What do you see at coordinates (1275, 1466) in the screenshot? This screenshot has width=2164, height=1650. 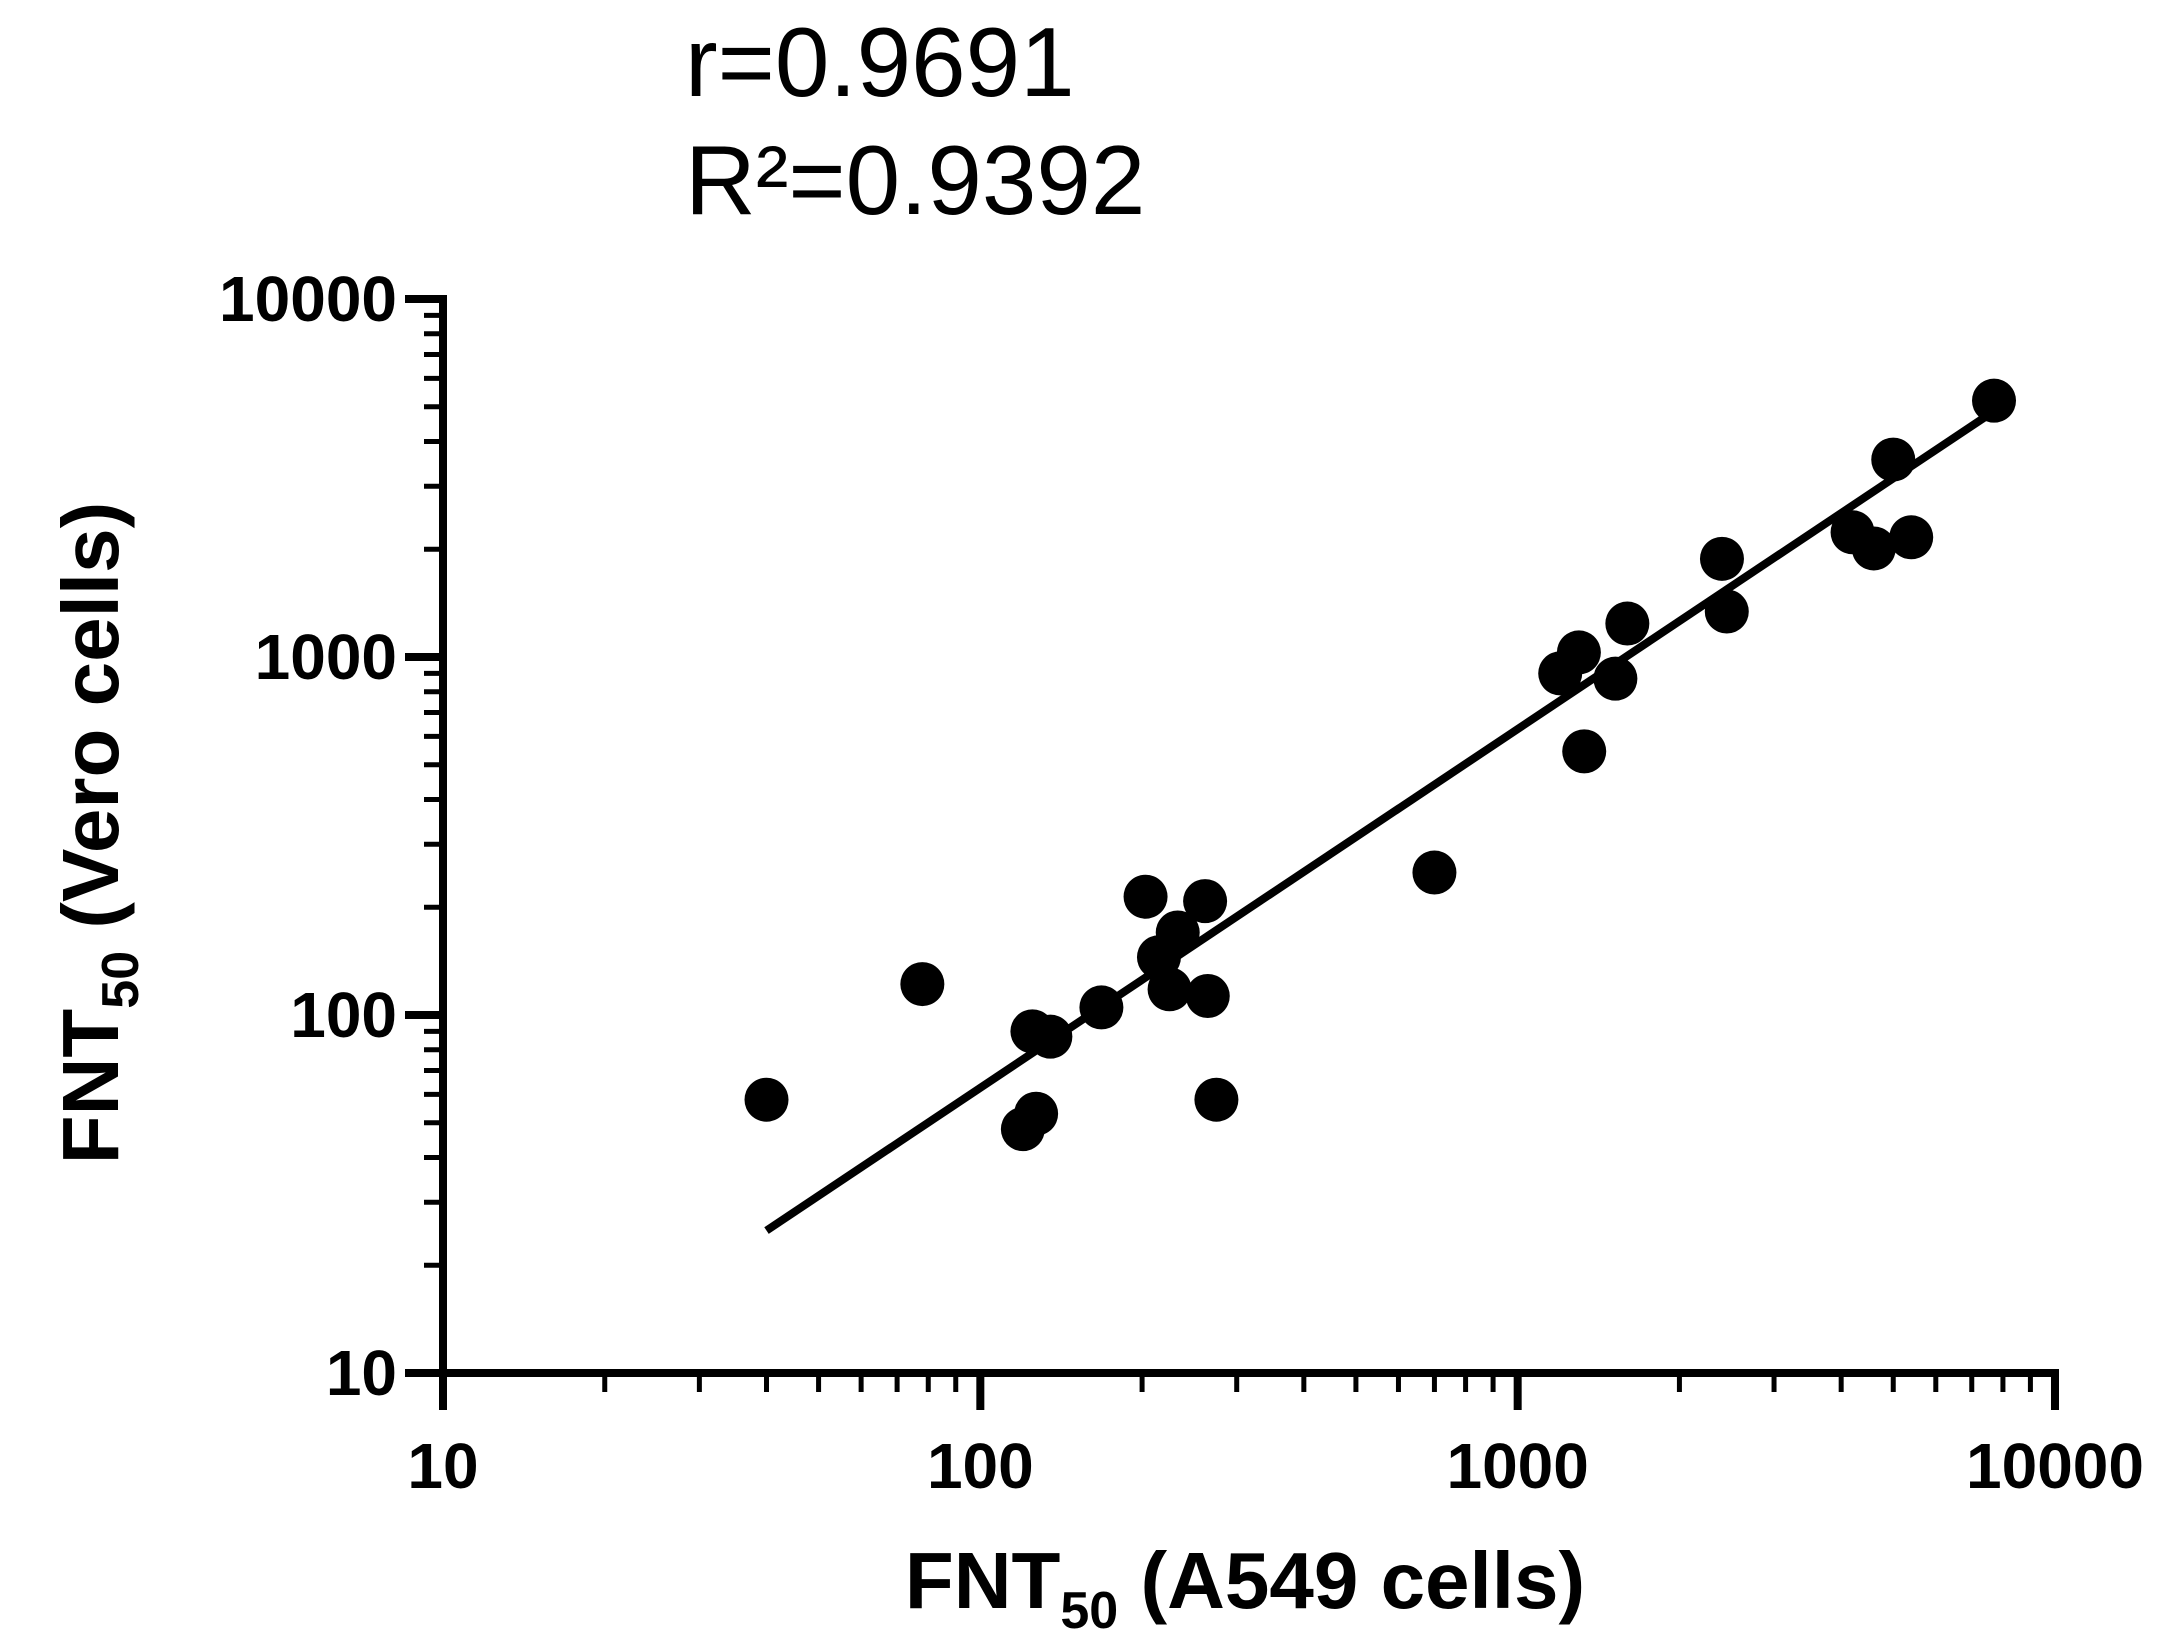 I see `x-axis-tick-labels: 10 100 1000 10000` at bounding box center [1275, 1466].